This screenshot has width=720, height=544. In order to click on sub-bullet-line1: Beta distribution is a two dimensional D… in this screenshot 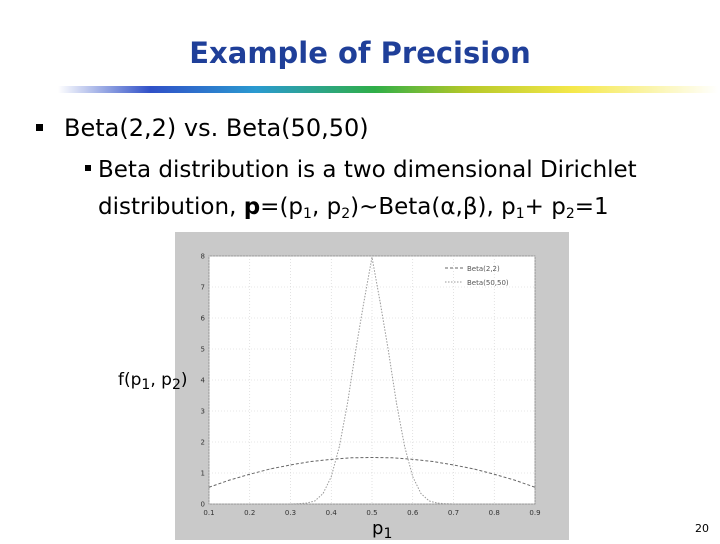, I will do `click(367, 170)`.